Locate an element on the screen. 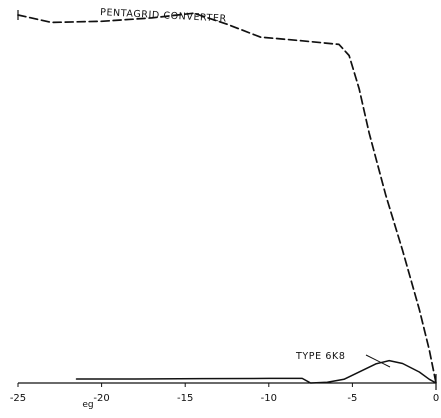  series-1-line is located at coordinates (256, 371).